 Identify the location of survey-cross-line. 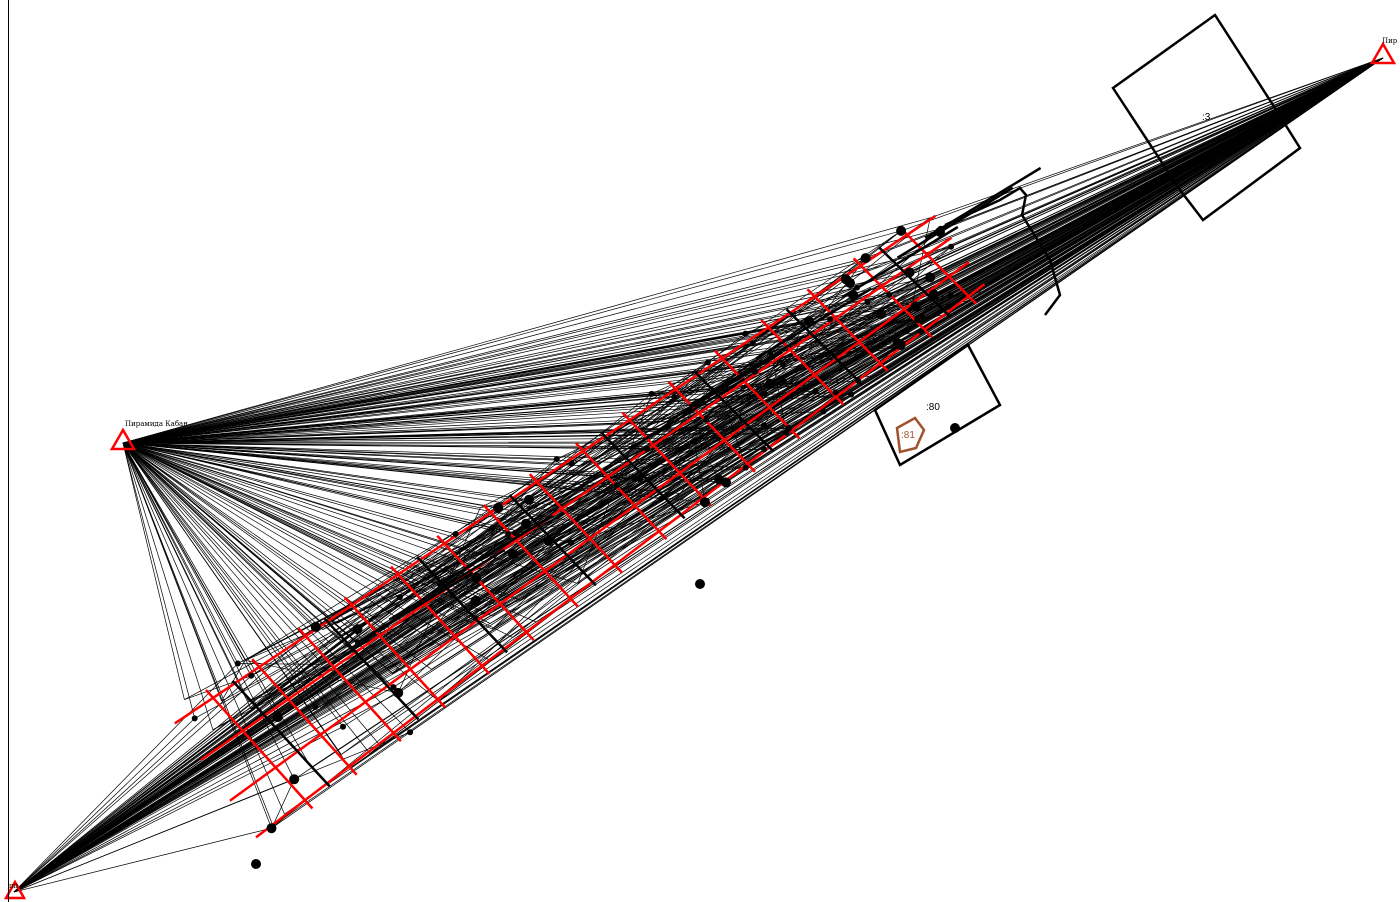
(395, 652).